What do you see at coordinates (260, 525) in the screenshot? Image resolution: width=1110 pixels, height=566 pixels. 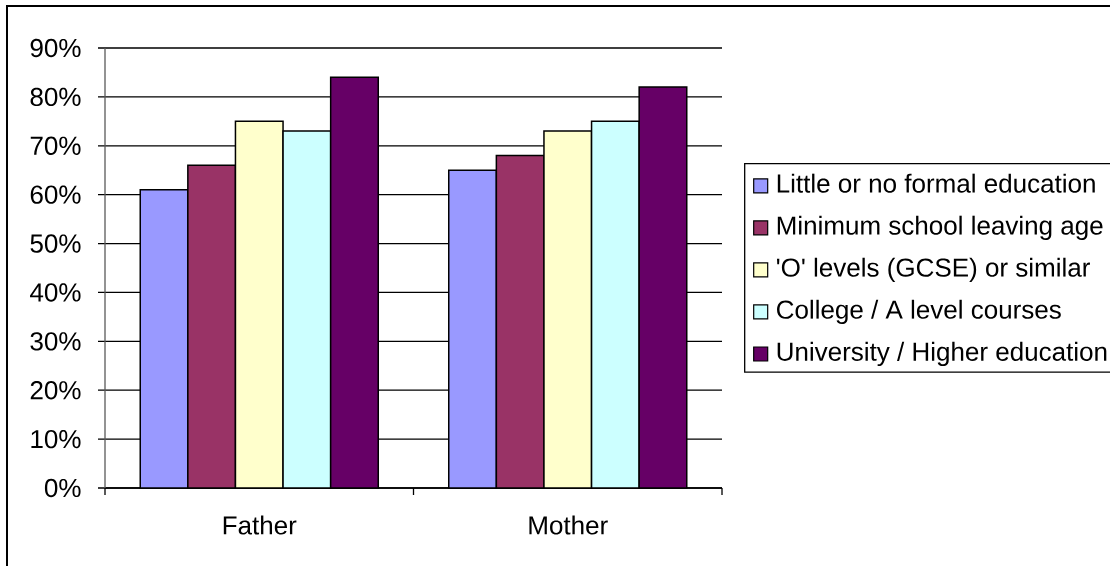 I see `x-tick-label: Father` at bounding box center [260, 525].